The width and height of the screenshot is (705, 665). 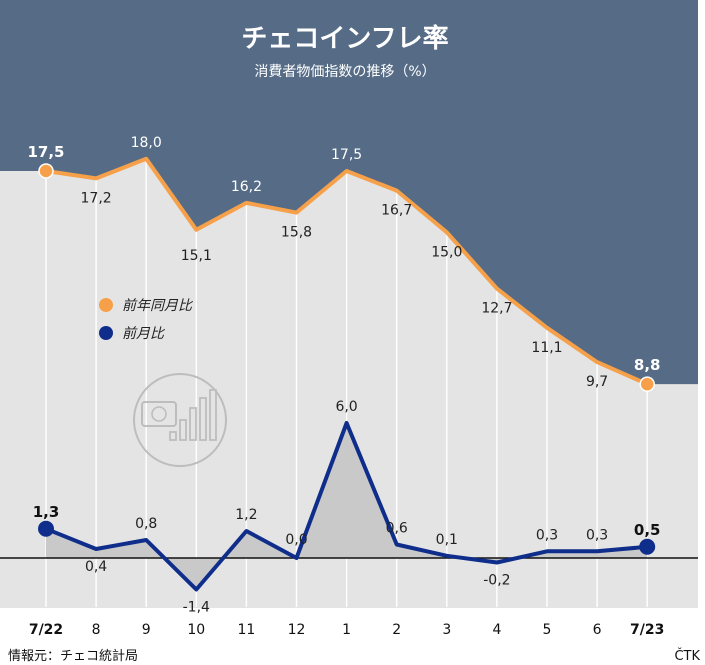 I want to click on x-tick-label: 10, so click(x=196, y=630).